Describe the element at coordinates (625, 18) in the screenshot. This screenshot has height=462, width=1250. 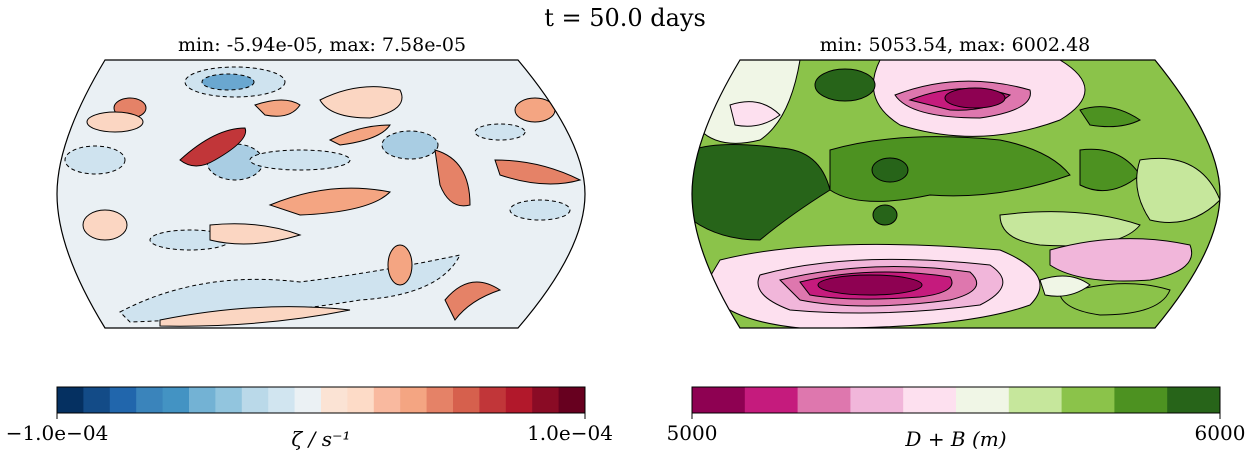
I see `figure-title: t = 50.0 days` at that location.